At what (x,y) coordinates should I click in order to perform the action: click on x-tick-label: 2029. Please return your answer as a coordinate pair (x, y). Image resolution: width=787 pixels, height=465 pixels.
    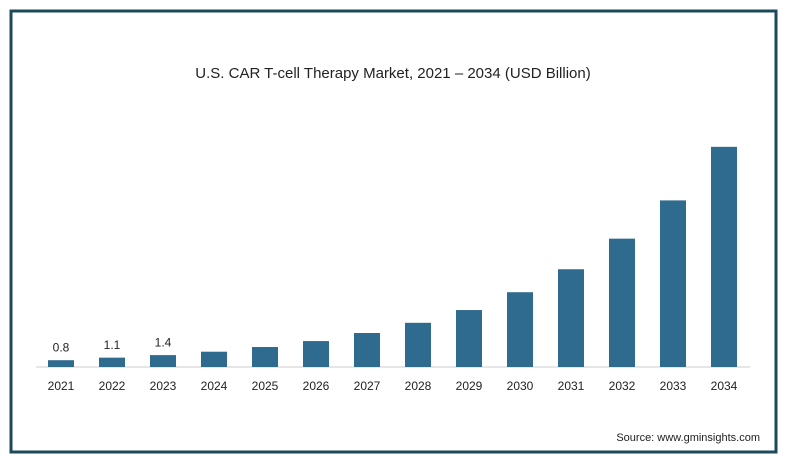
    Looking at the image, I should click on (469, 386).